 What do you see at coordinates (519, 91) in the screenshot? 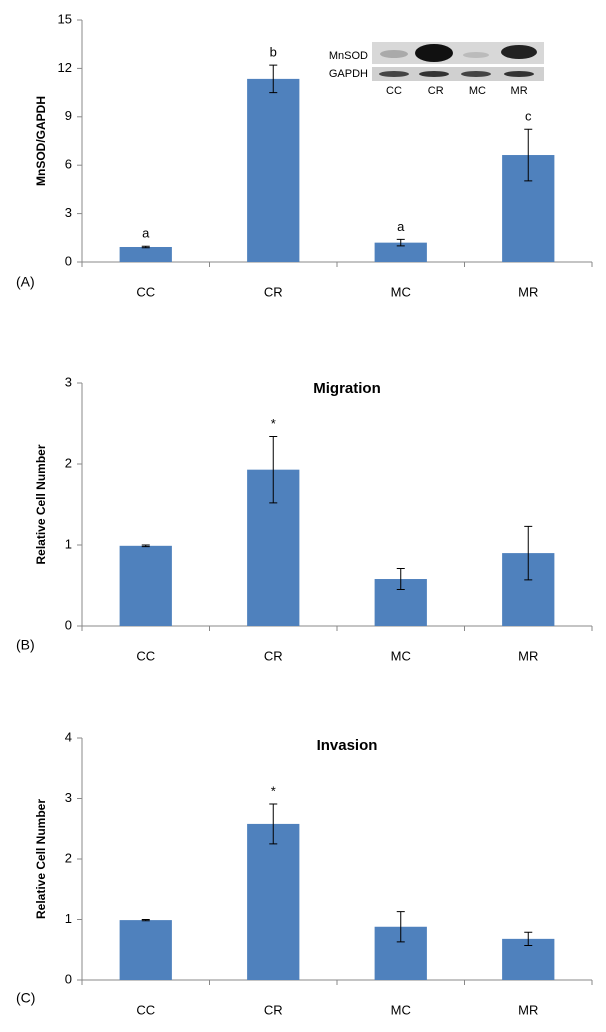
I see `blot-lane-label: MR` at bounding box center [519, 91].